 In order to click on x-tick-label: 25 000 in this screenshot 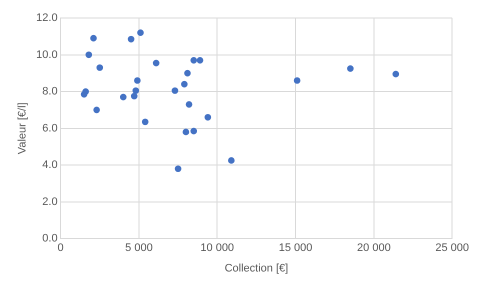, I will do `click(452, 248)`.